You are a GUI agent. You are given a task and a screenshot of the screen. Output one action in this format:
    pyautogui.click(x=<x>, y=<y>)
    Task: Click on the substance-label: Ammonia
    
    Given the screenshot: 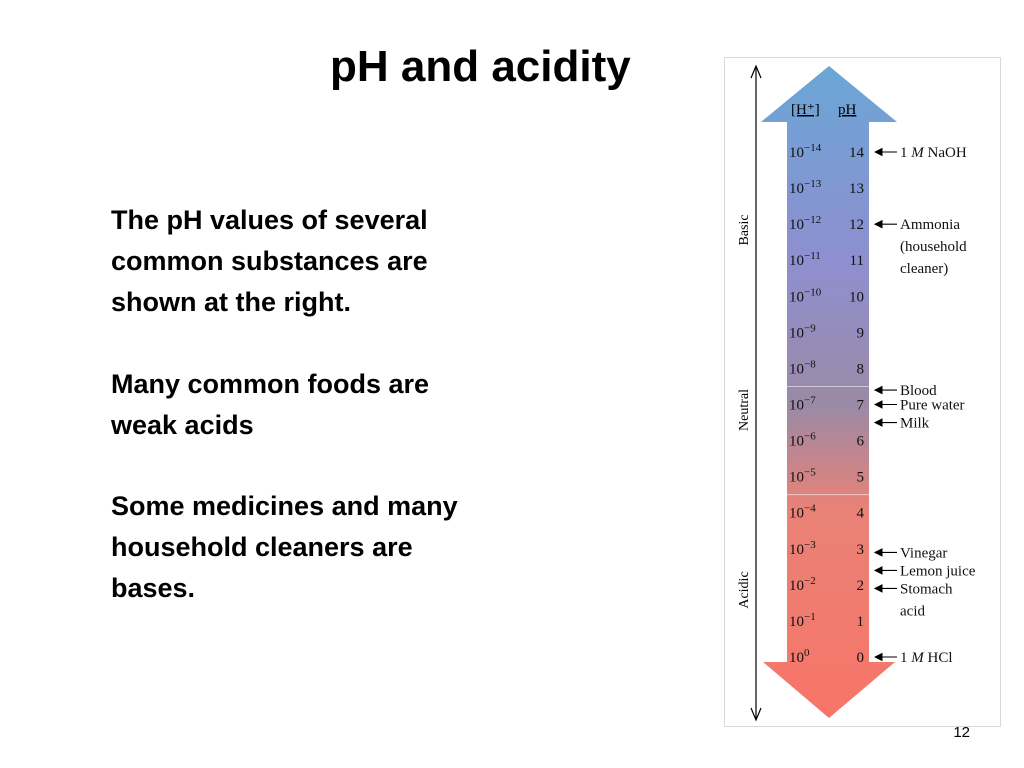 What is the action you would take?
    pyautogui.click(x=930, y=225)
    